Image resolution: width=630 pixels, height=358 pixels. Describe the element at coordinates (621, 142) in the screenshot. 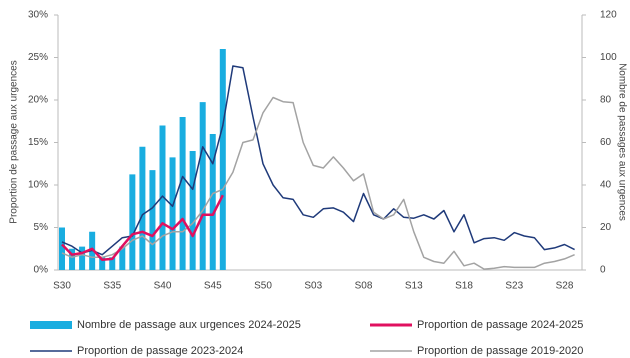

I see `y2-axis-title: Nombre de passages aux urgences` at that location.